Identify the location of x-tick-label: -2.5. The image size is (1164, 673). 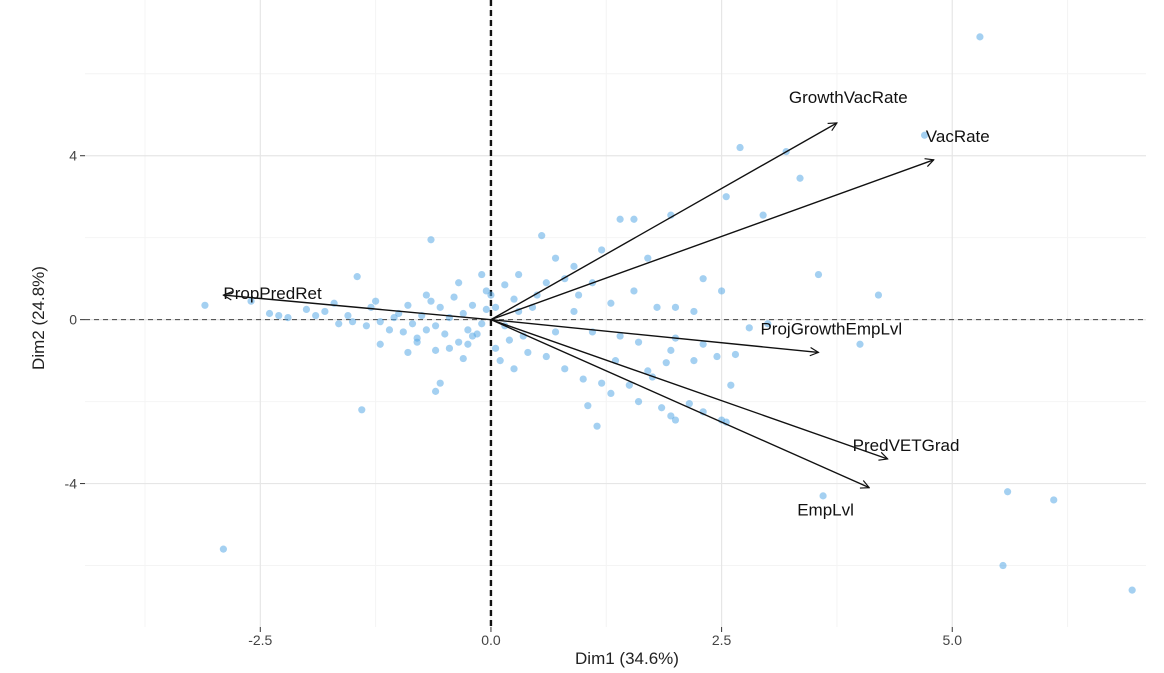
(260, 640).